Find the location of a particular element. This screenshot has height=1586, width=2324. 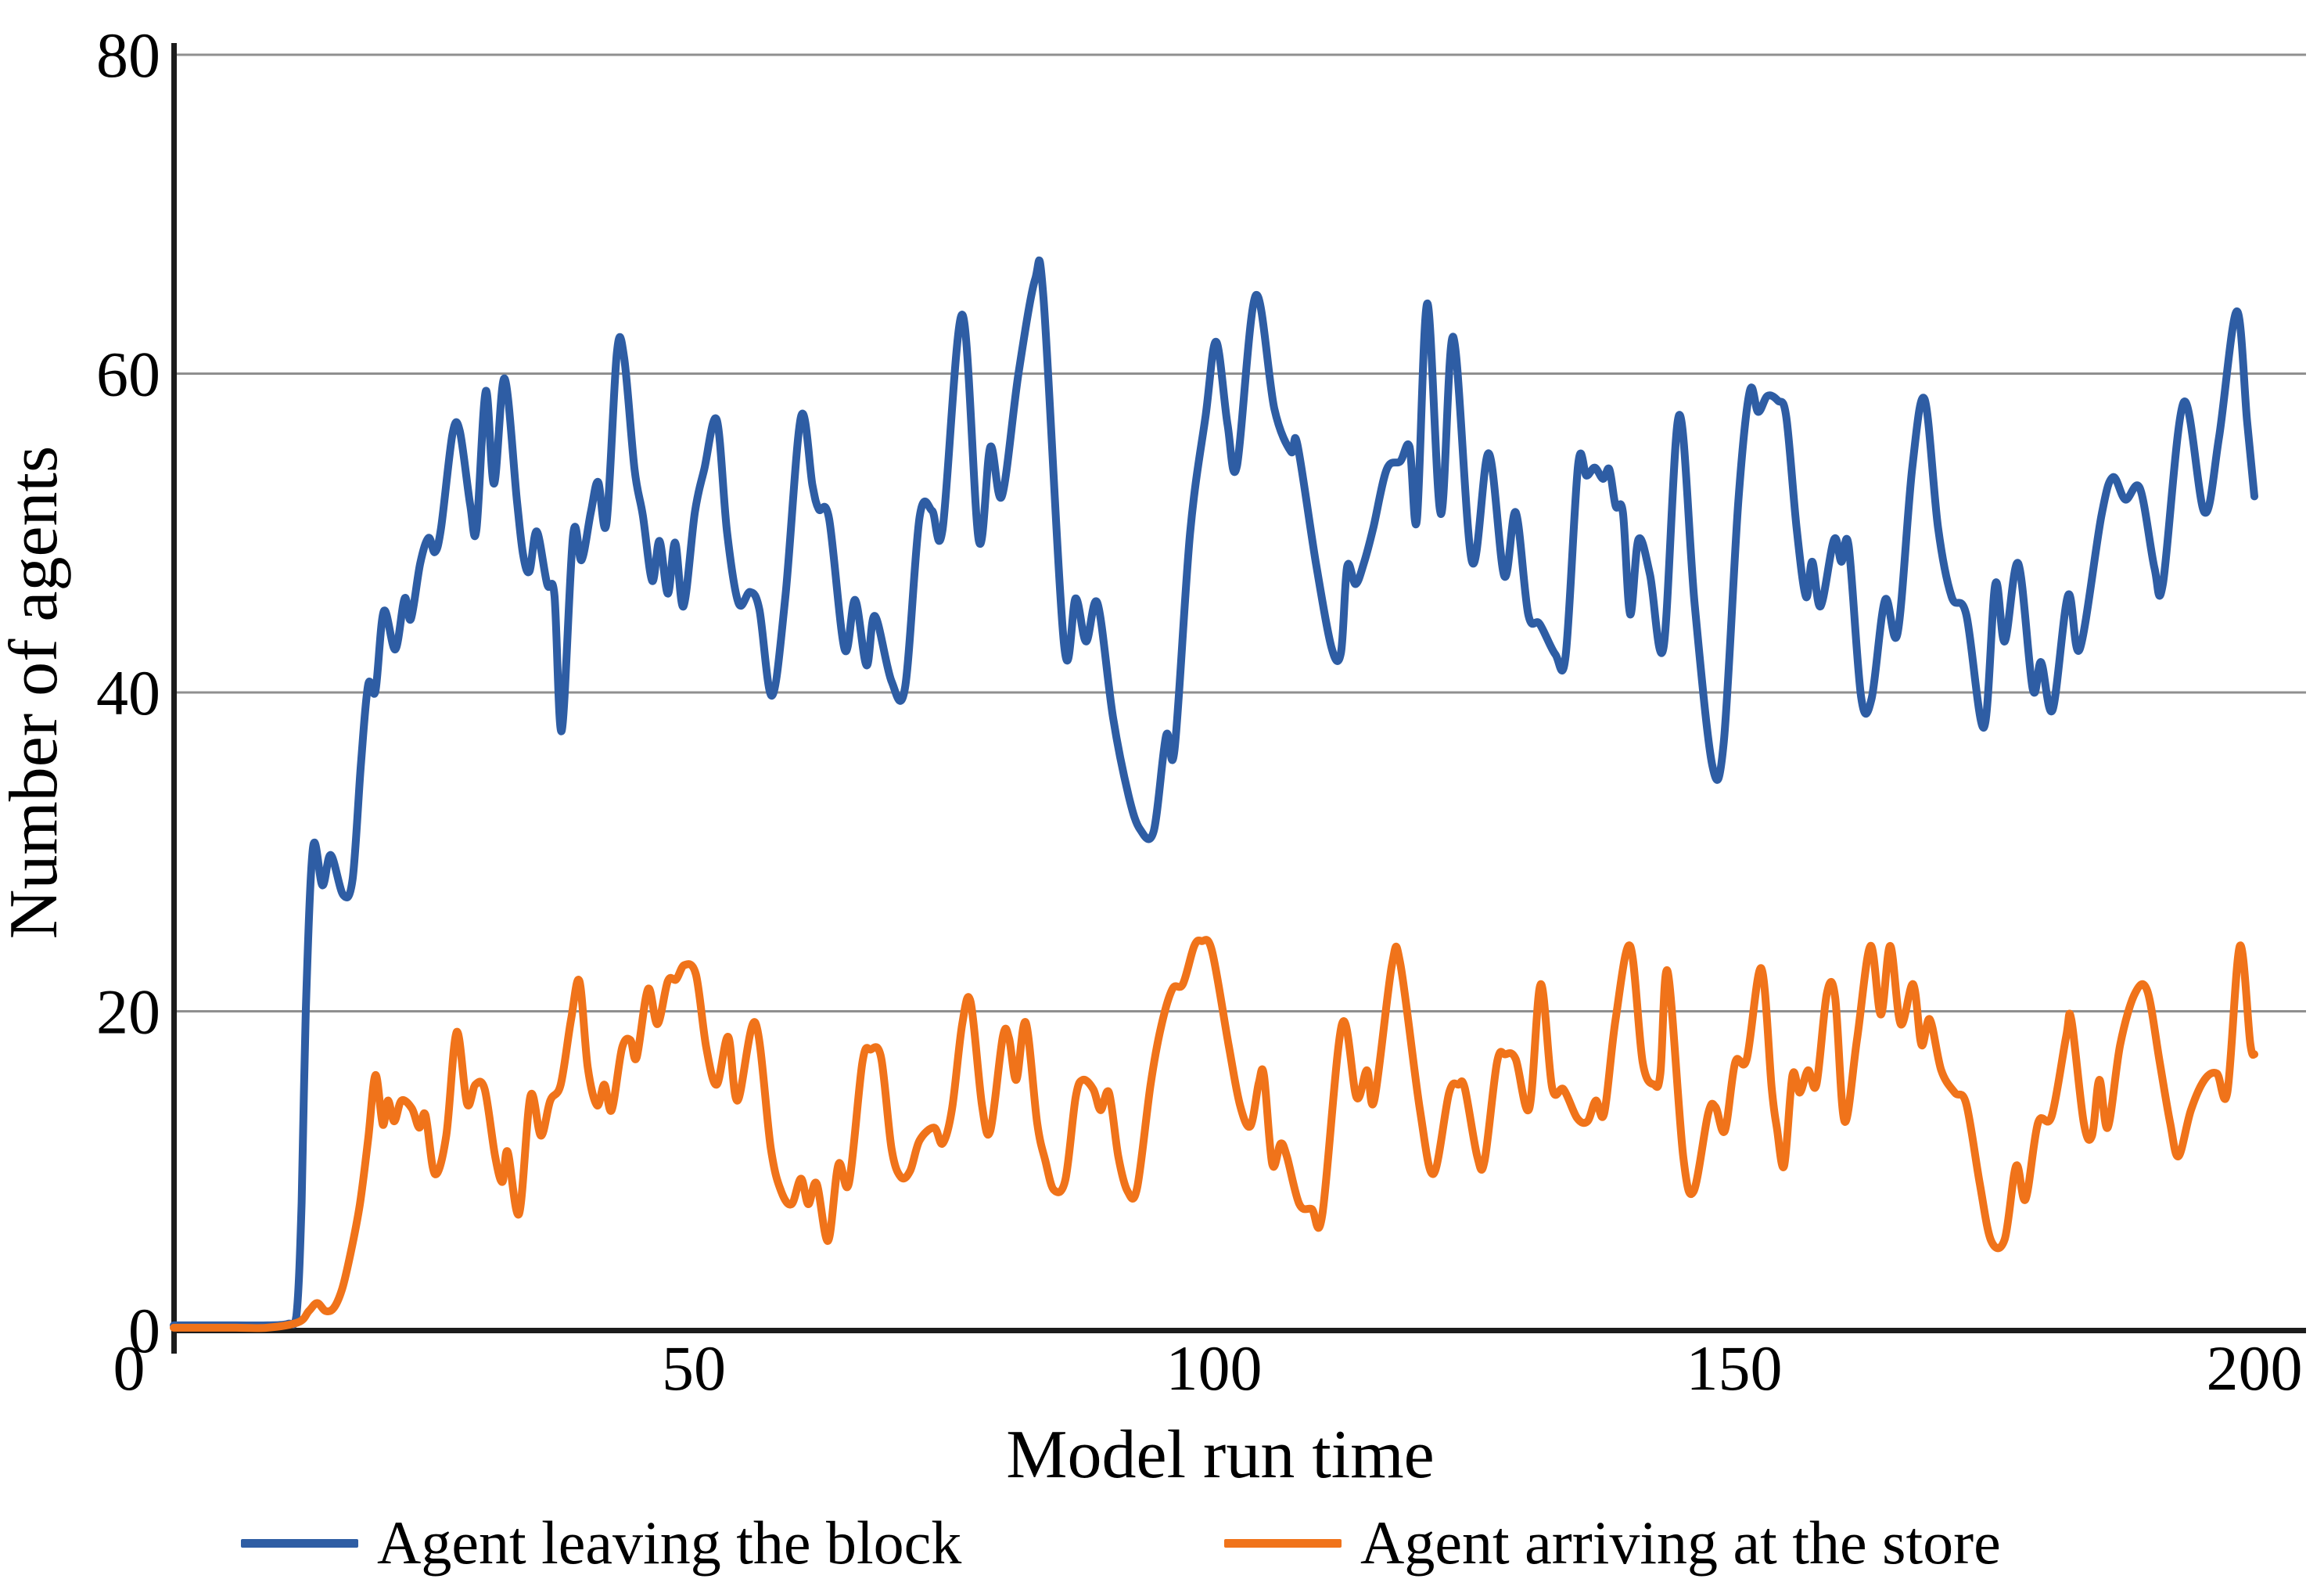

legend-item-agent-leaving: Agent leaving the block is located at coordinates (601, 1543).